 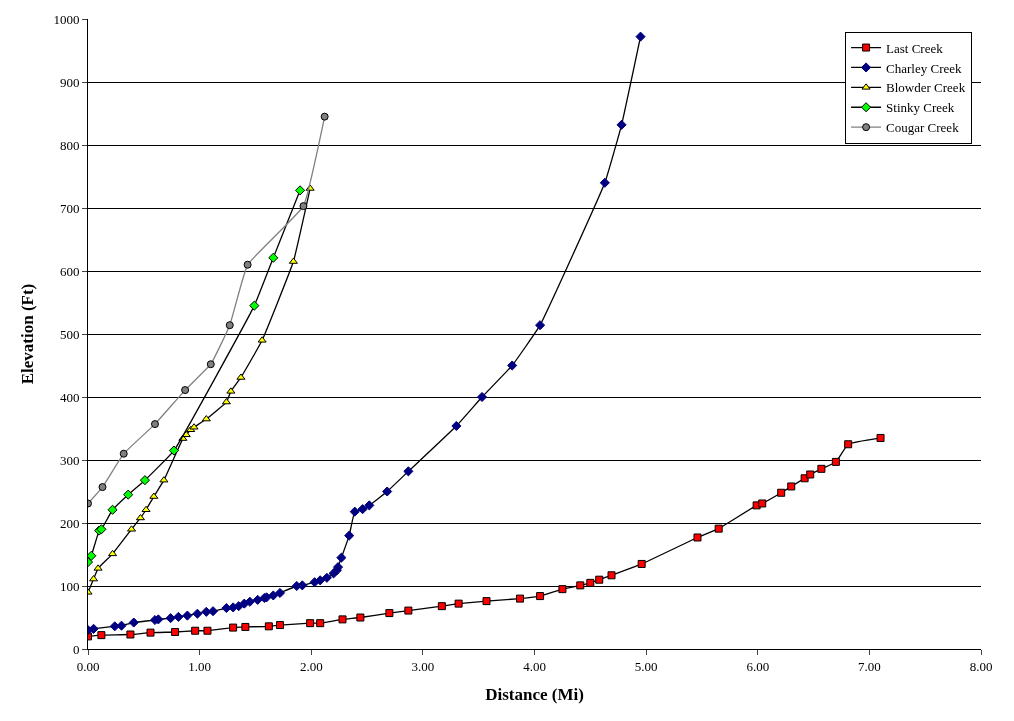 What do you see at coordinates (926, 88) in the screenshot?
I see `legend-label: Blowder Creek` at bounding box center [926, 88].